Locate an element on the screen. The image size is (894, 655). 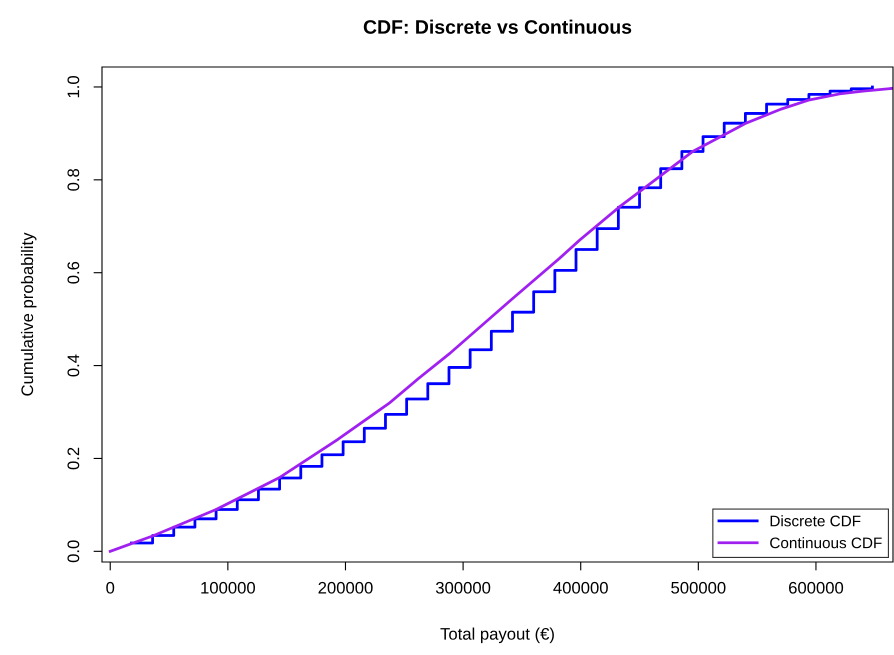
legend-label: Discrete CDF is located at coordinates (815, 520).